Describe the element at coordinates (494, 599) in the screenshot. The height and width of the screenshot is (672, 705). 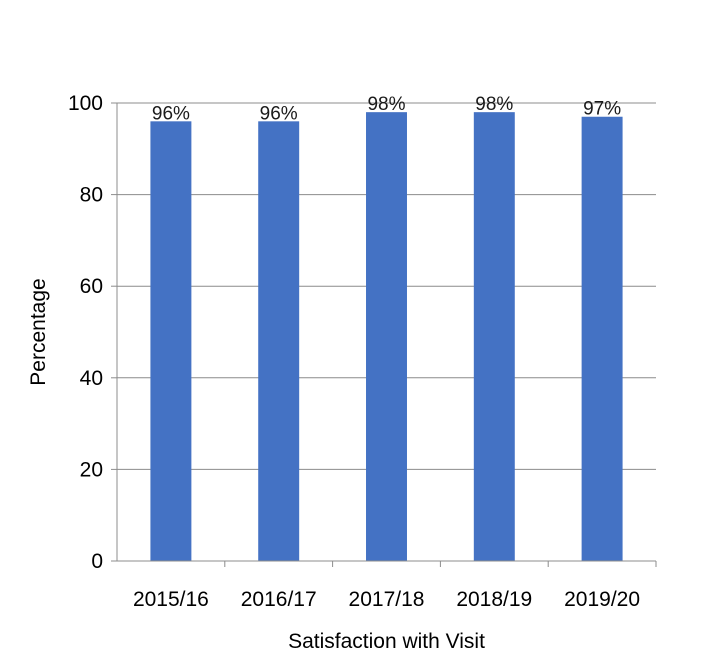
I see `x-tick-label: 2018/19` at that location.